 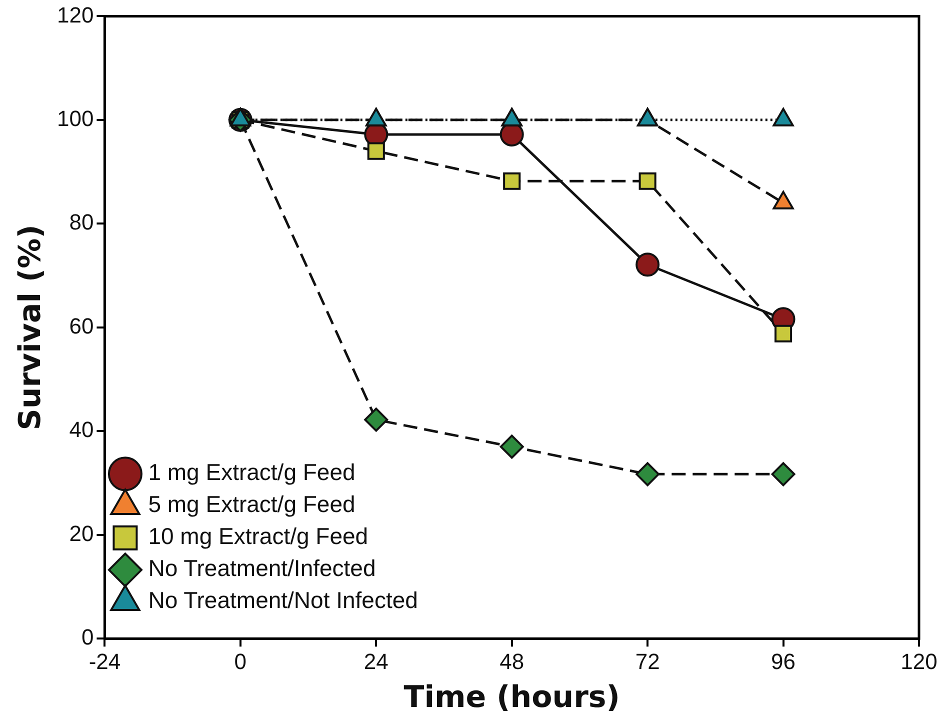 I want to click on x-tick-label: 96, so click(x=783, y=661).